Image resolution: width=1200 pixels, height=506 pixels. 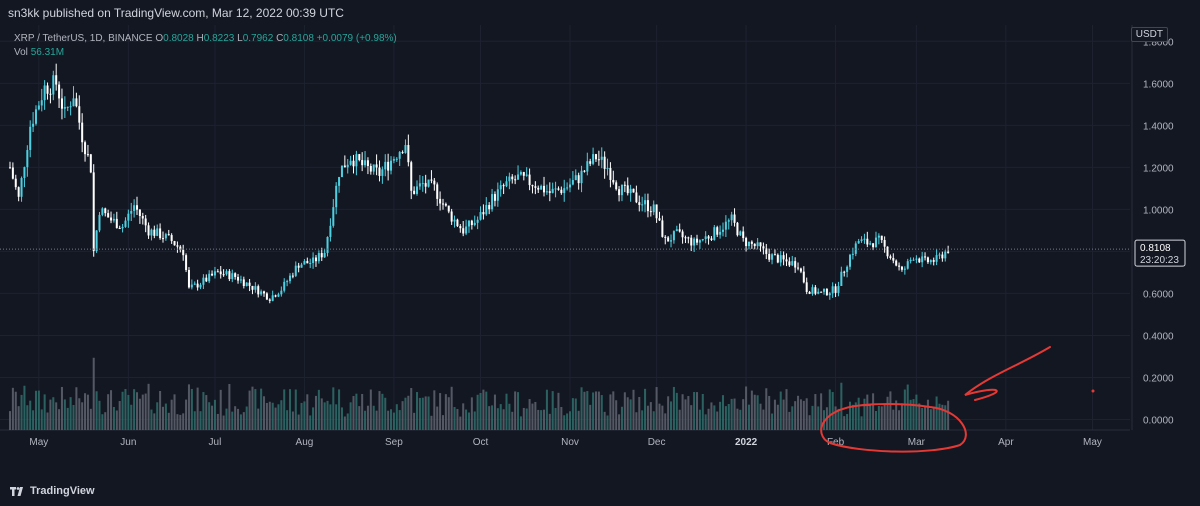 I want to click on tradingview-logo: TradingView, so click(x=52, y=491).